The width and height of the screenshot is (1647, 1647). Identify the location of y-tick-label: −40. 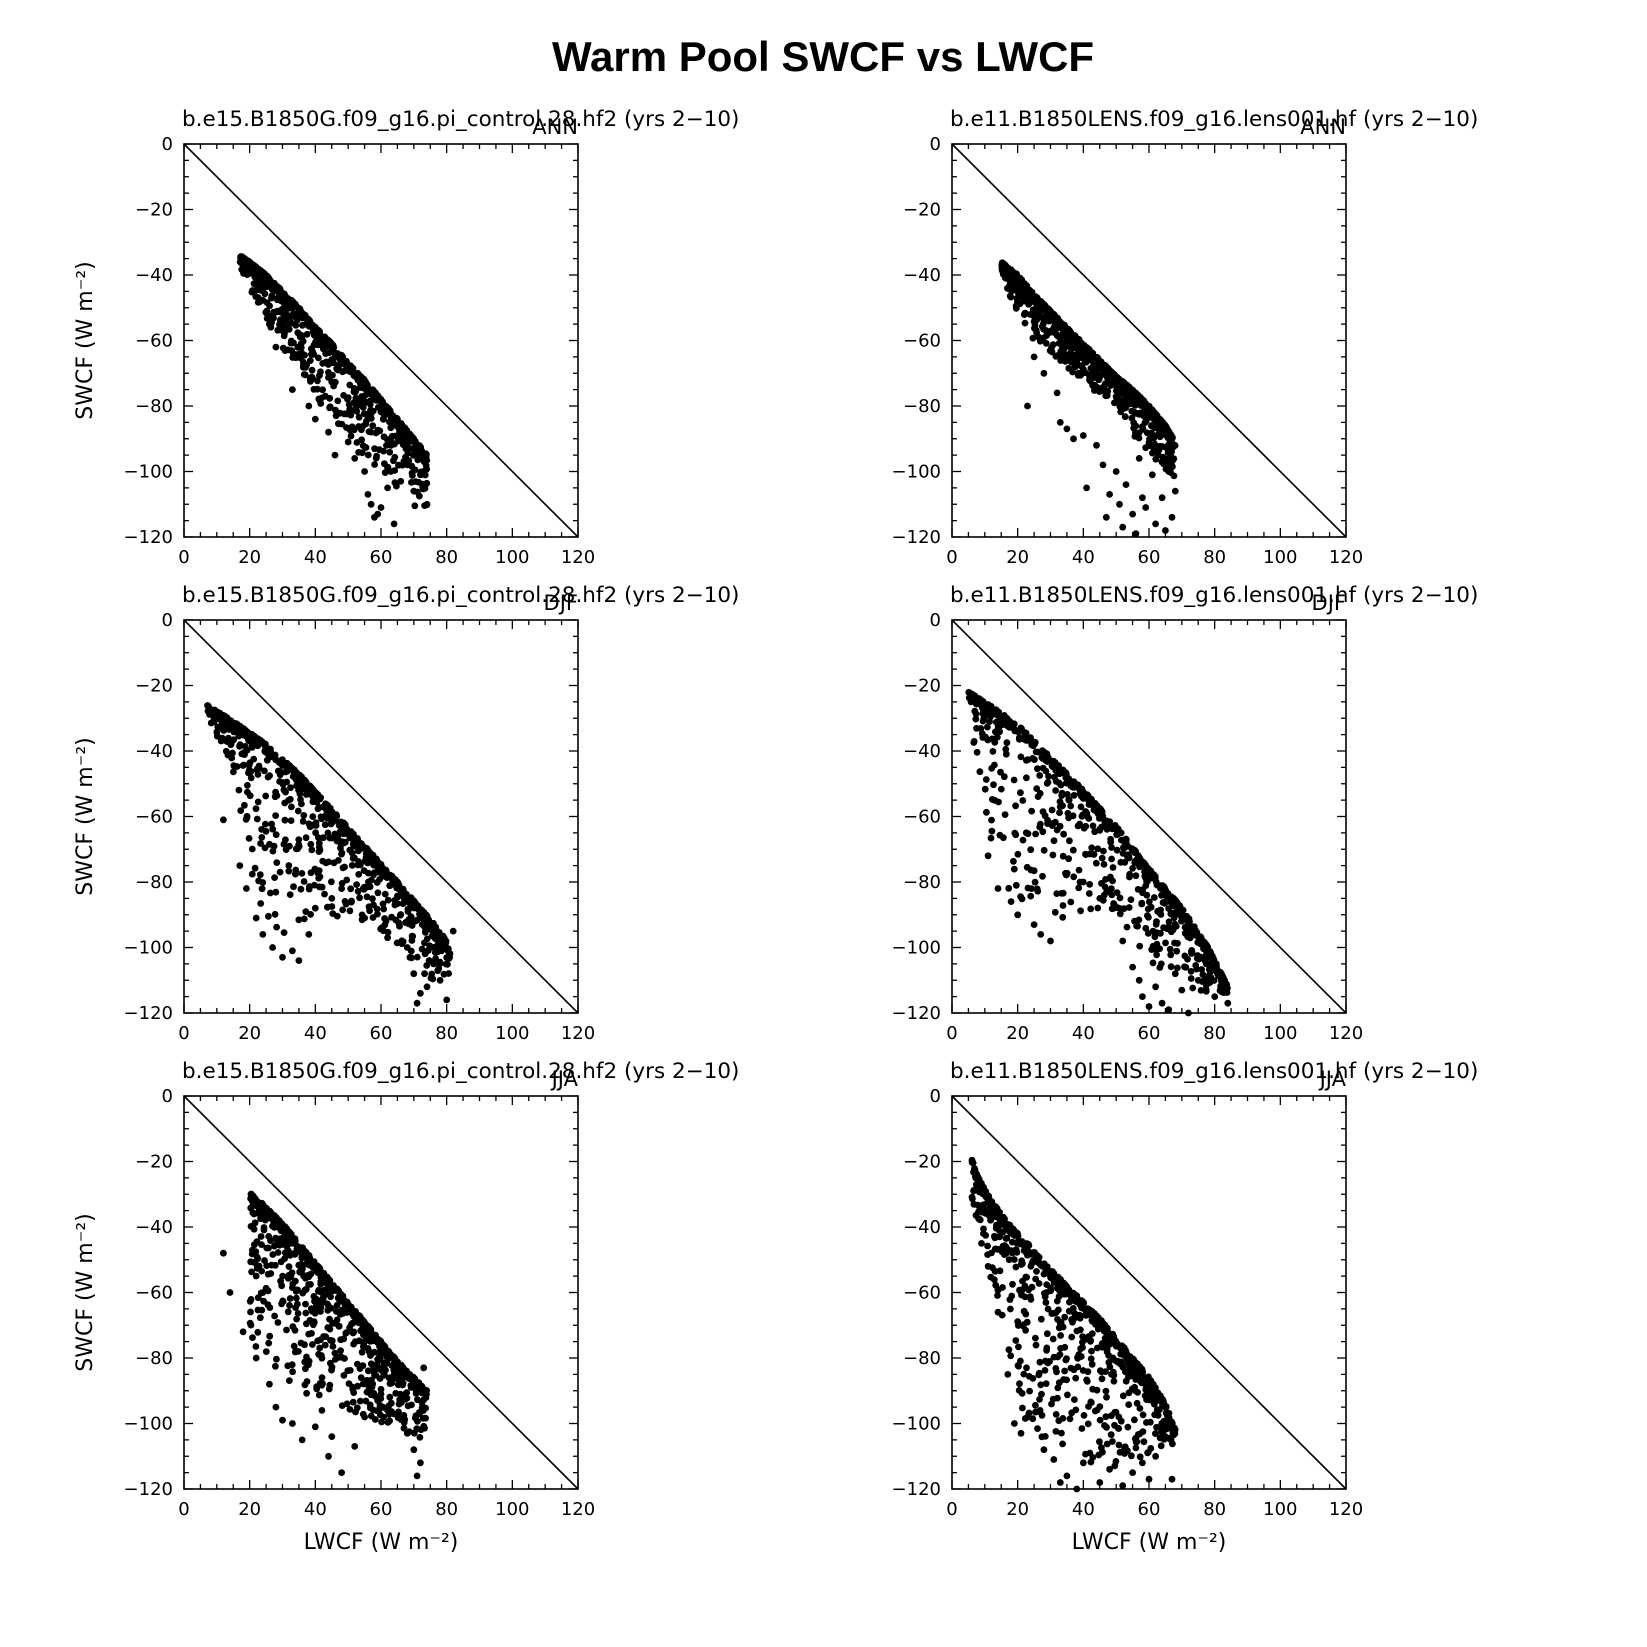
(154, 275).